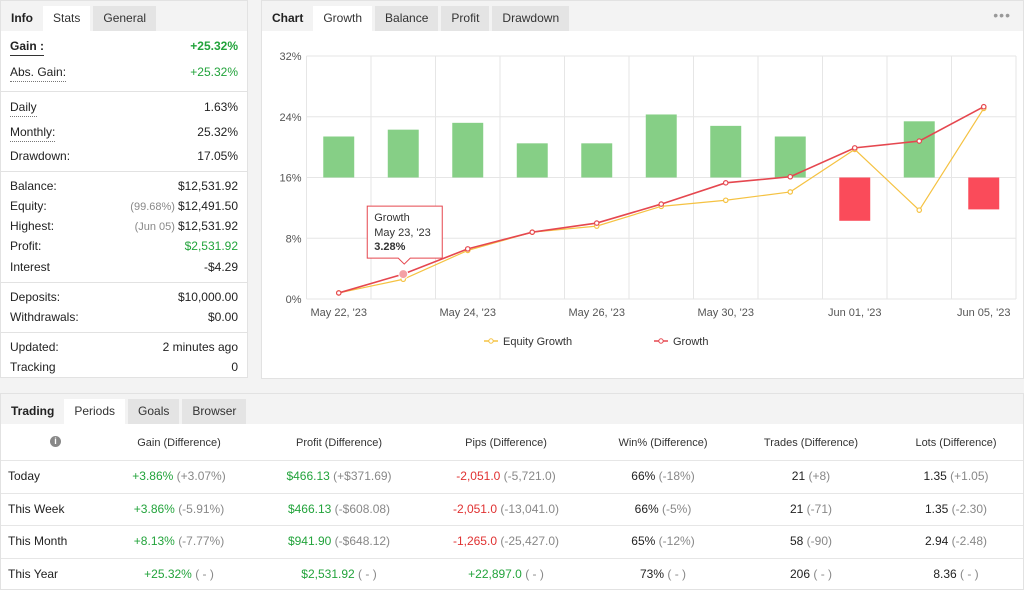  Describe the element at coordinates (956, 509) in the screenshot. I see `table-cell: 1.35 (-2.30)` at that location.